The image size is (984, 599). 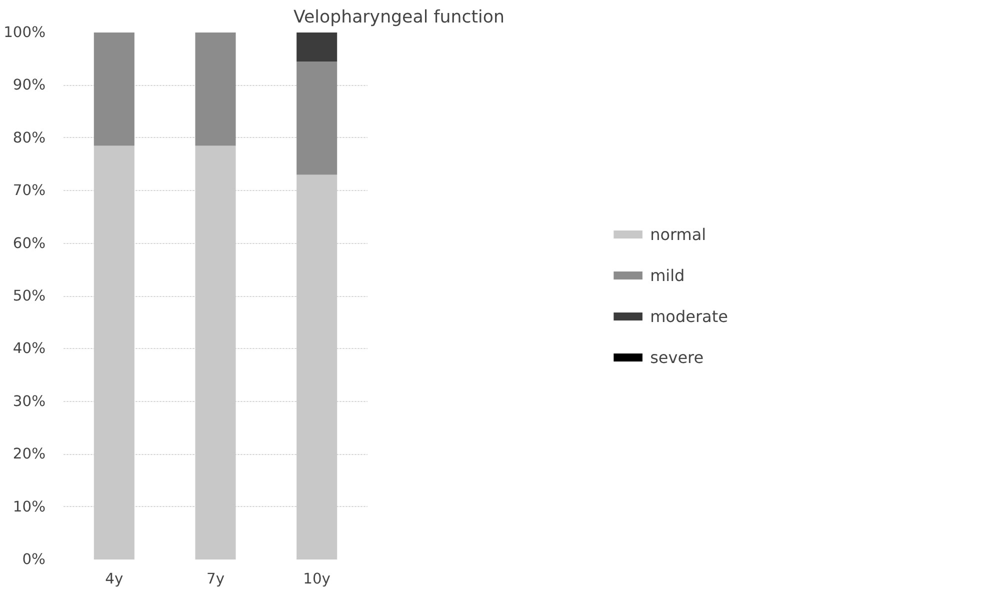 What do you see at coordinates (25, 32) in the screenshot?
I see `y-tick-label: 100%` at bounding box center [25, 32].